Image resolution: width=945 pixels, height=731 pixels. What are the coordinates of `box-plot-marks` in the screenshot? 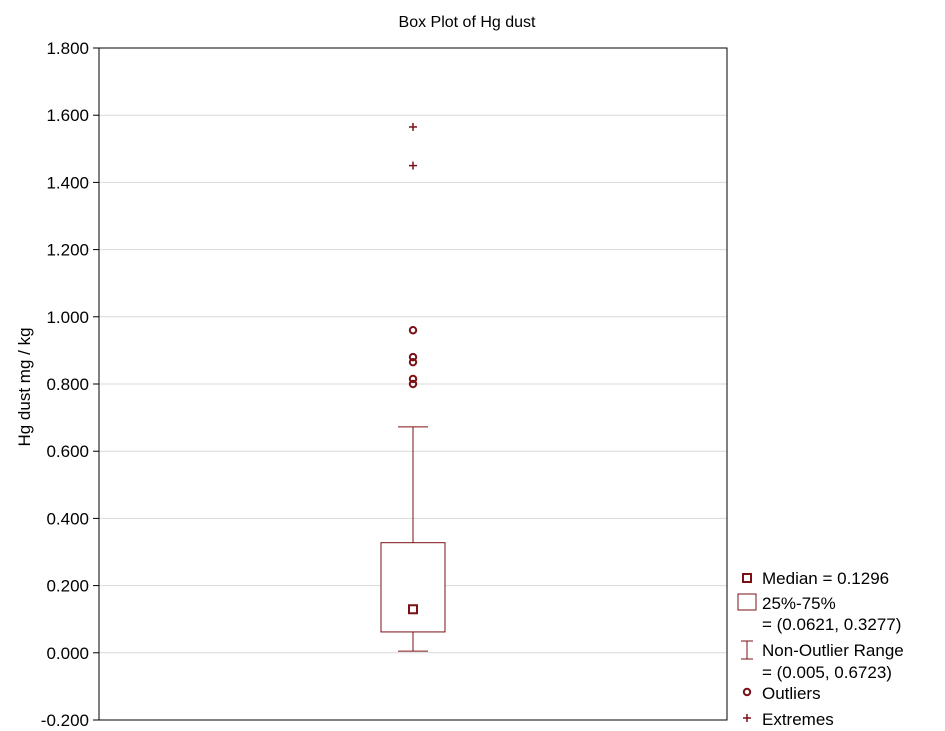 It's located at (413, 387).